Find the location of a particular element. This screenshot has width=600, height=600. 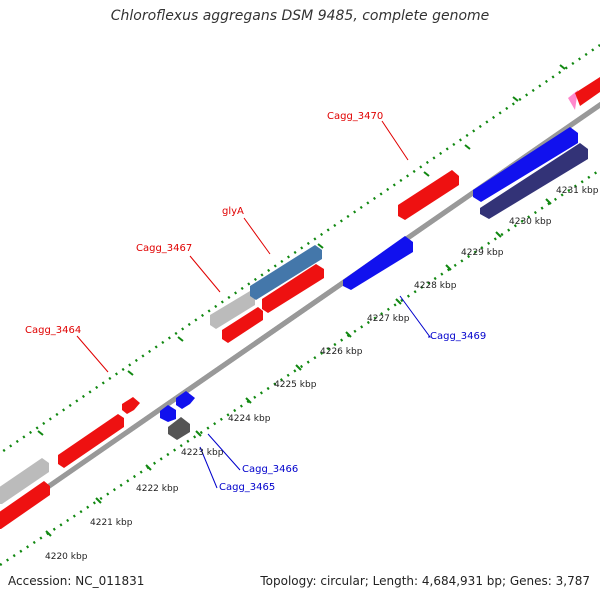

tick-label: 4222 kbp is located at coordinates (157, 489).